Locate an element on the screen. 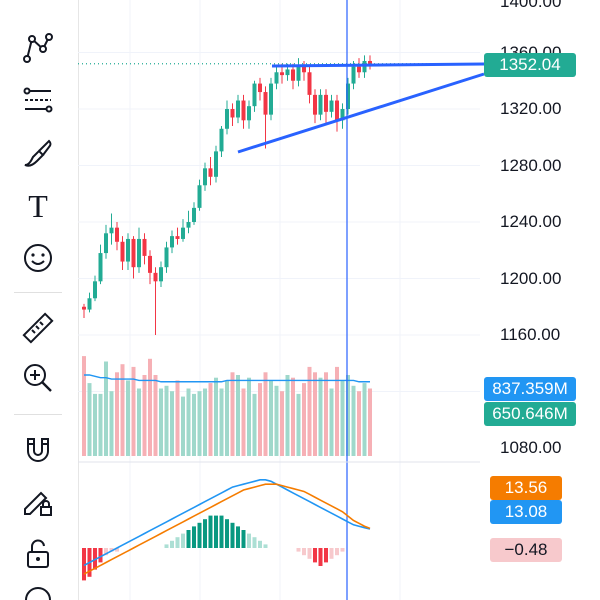  price-label: 1200.00 is located at coordinates (531, 278).